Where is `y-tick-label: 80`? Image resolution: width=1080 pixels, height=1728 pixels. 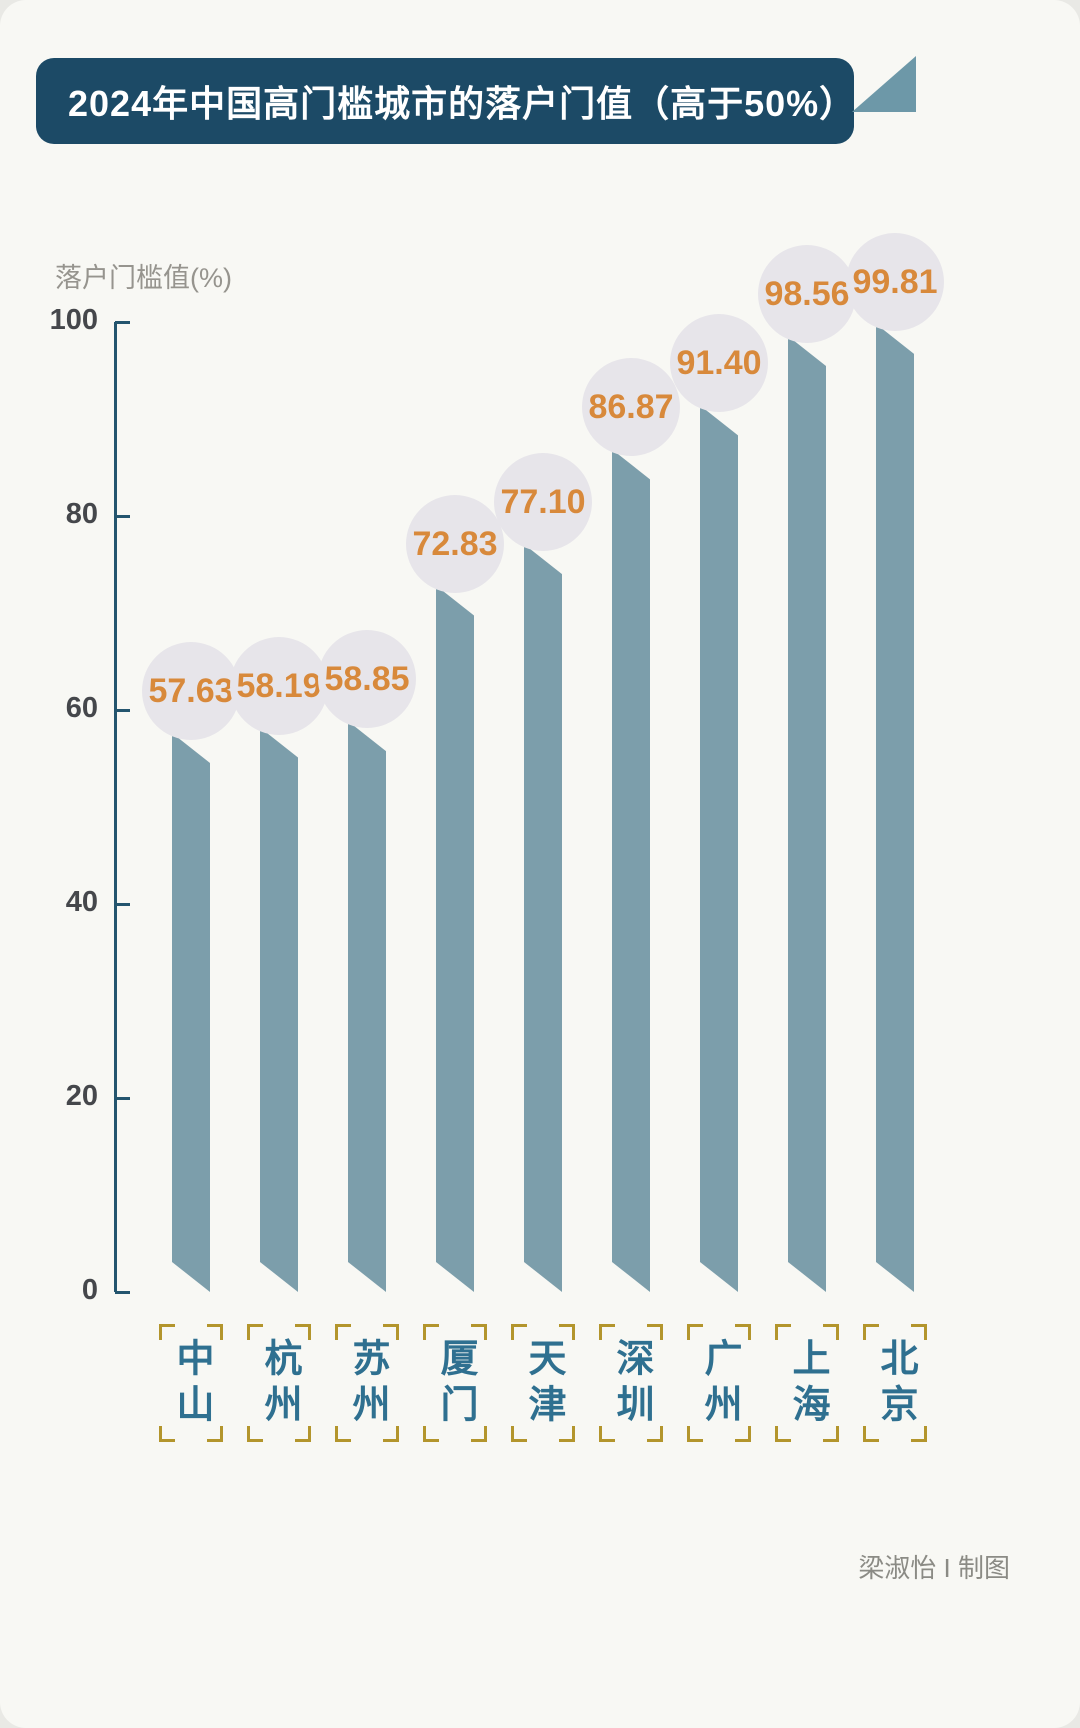 y-tick-label: 80 is located at coordinates (81, 514).